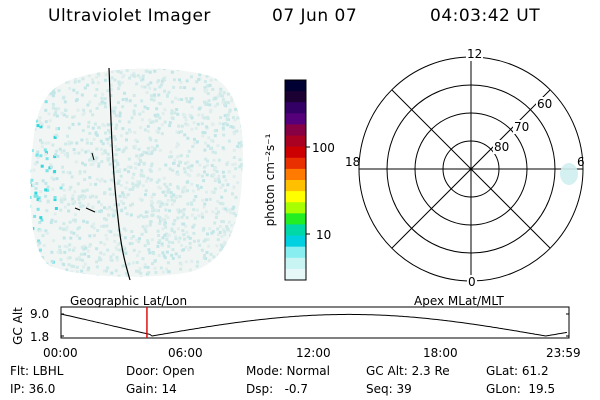  What do you see at coordinates (85, 210) in the screenshot?
I see `coastline-fragment` at bounding box center [85, 210].